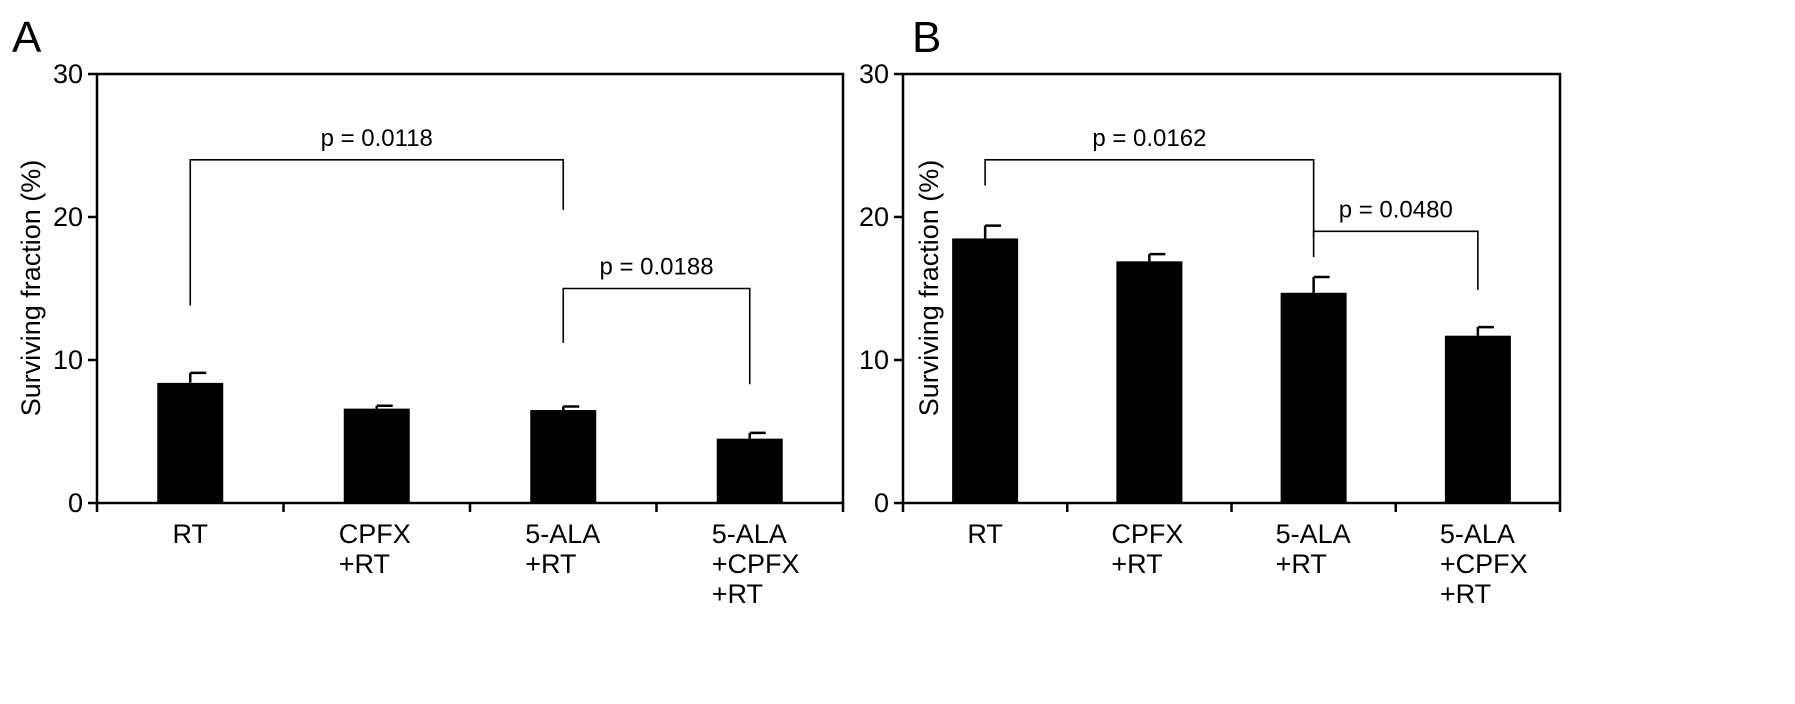  What do you see at coordinates (27, 37) in the screenshot?
I see `panel-label-a: A` at bounding box center [27, 37].